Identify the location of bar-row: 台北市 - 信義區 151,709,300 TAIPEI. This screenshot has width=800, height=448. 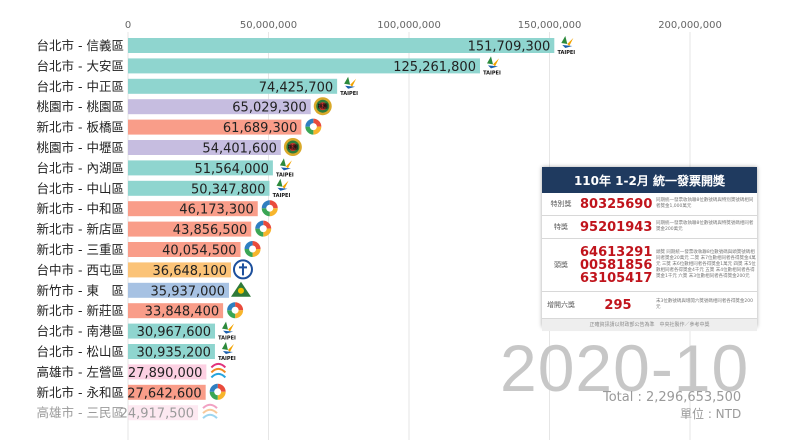
(306, 46).